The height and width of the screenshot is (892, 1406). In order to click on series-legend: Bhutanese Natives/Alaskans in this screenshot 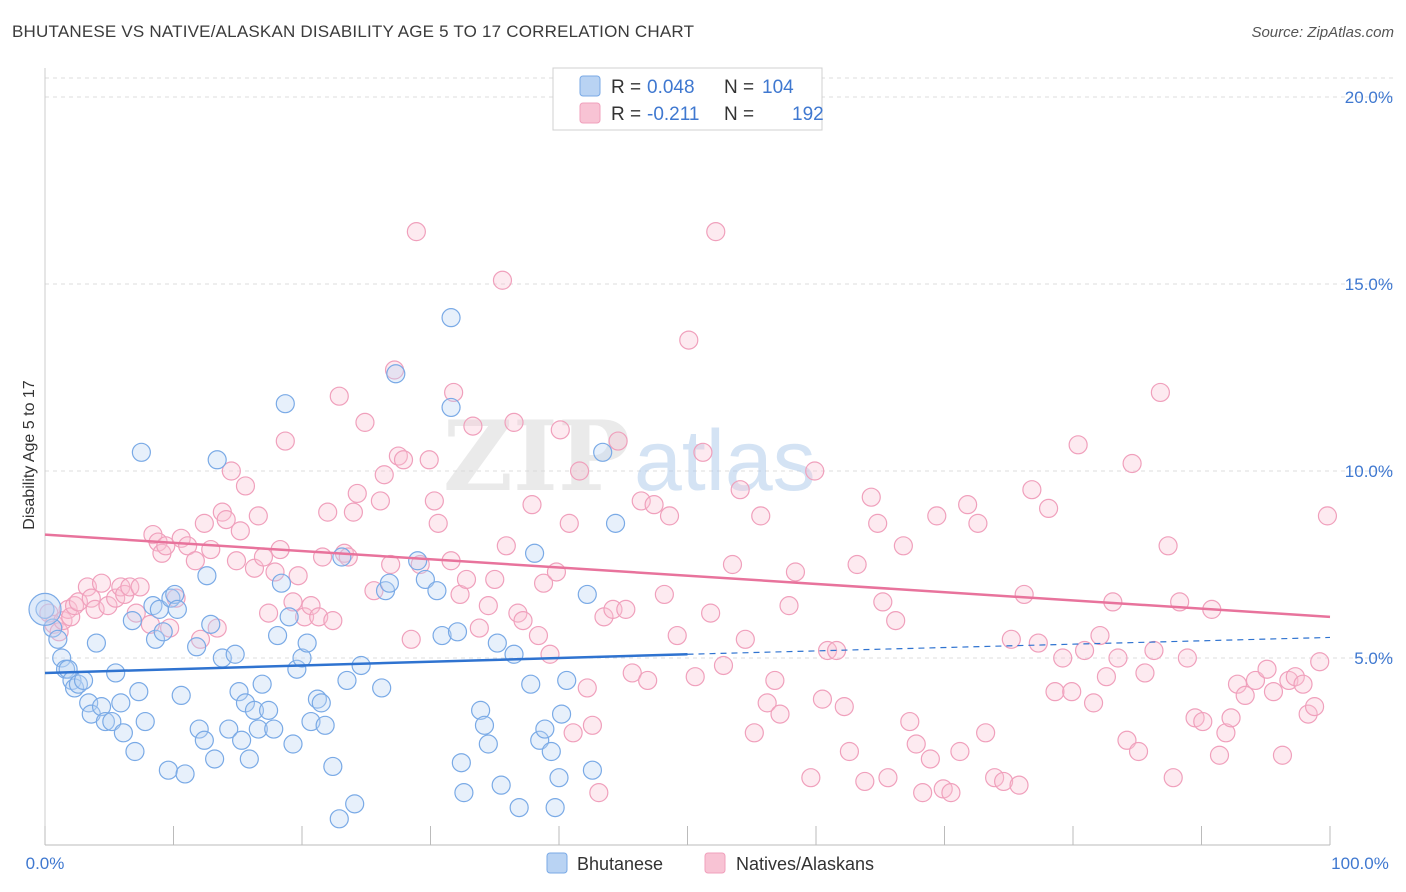, I will do `click(710, 863)`.